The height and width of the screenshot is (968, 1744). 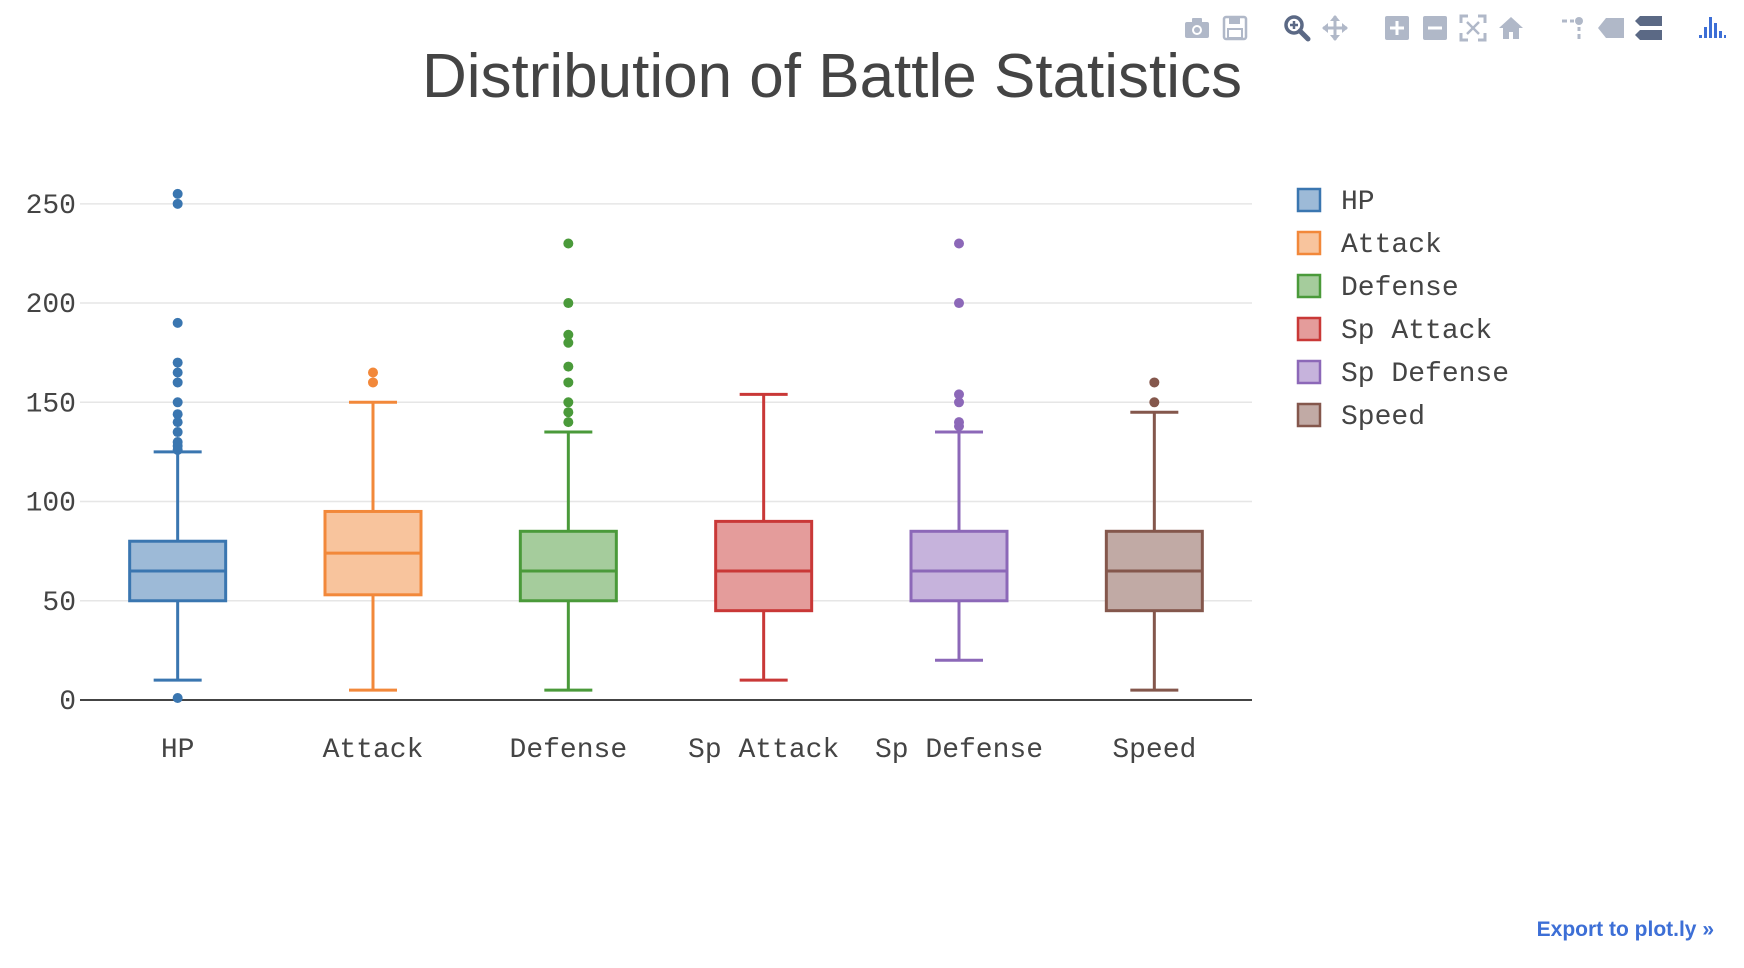 What do you see at coordinates (1335, 202) in the screenshot?
I see `legend-item: HP` at bounding box center [1335, 202].